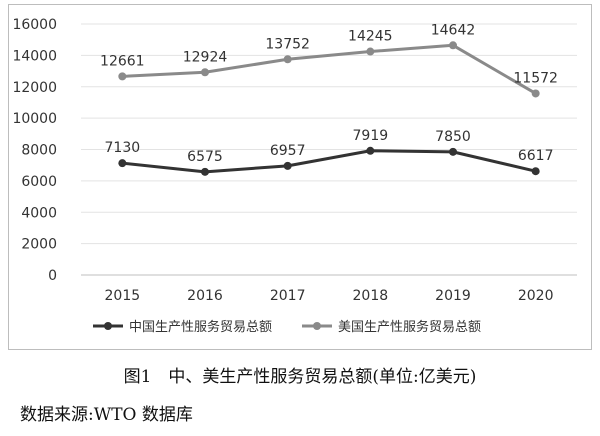 The width and height of the screenshot is (600, 436). Describe the element at coordinates (106, 415) in the screenshot. I see `data-source: 数据来源:WTO 数据库` at that location.